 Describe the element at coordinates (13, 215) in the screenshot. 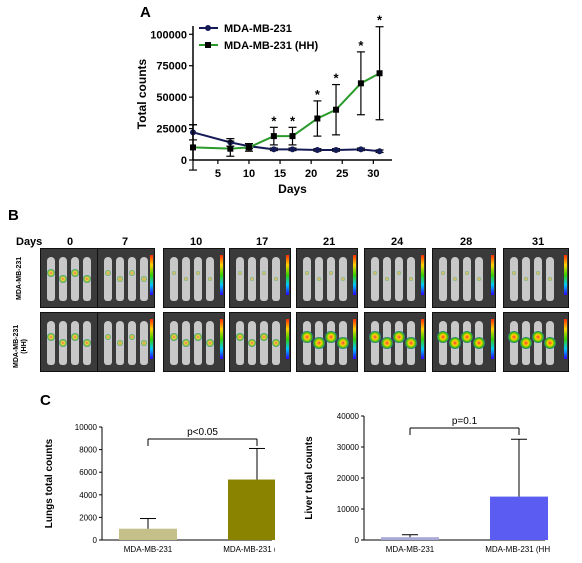

I see `panel-label-b: B` at that location.